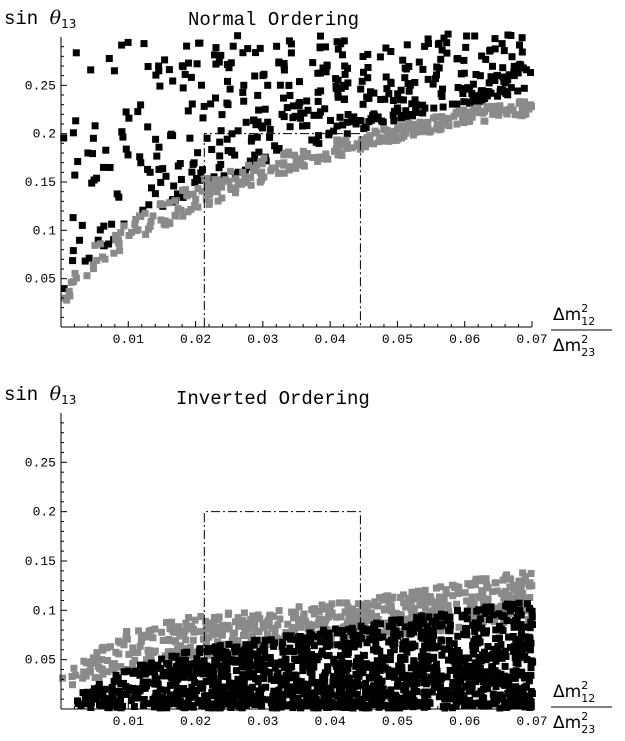  What do you see at coordinates (128, 721) in the screenshot?
I see `x-tick-label: 0.01` at bounding box center [128, 721].